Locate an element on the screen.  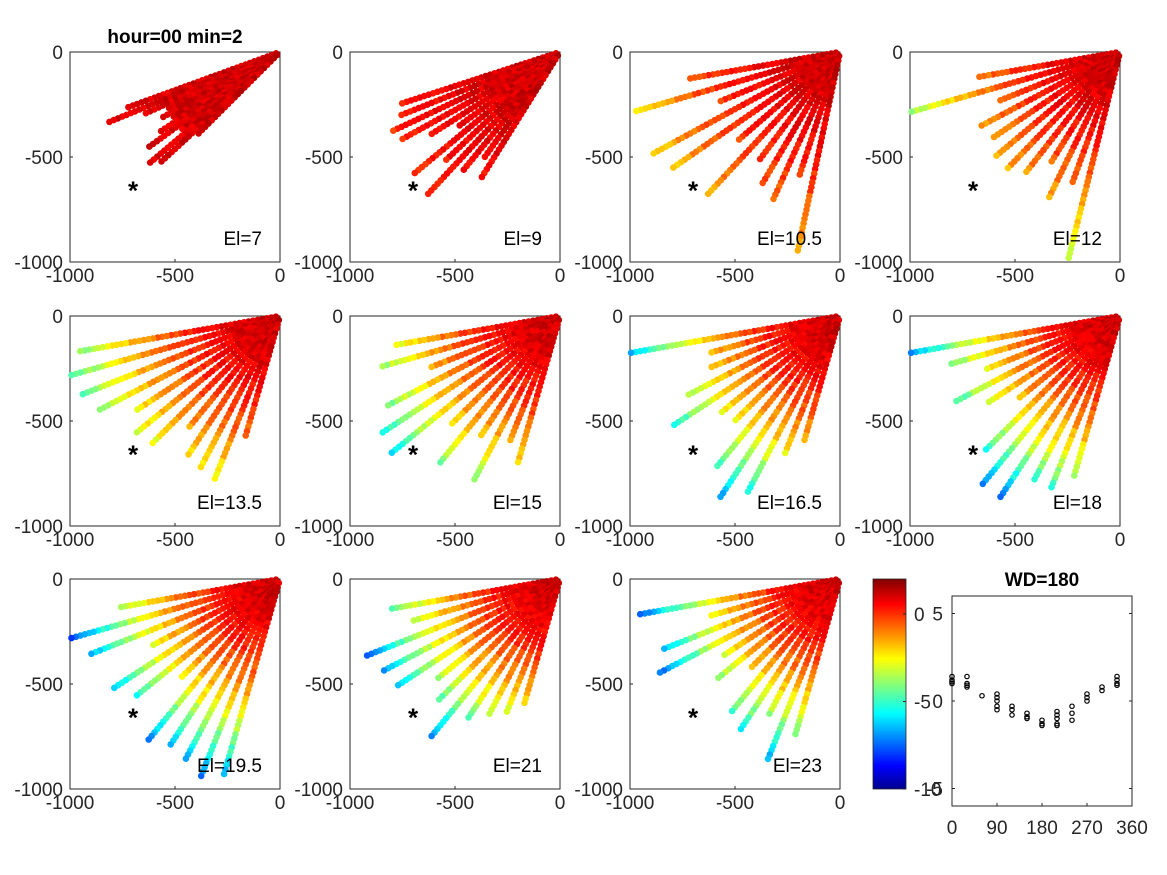
elevation-label: El=13.5 is located at coordinates (229, 503).